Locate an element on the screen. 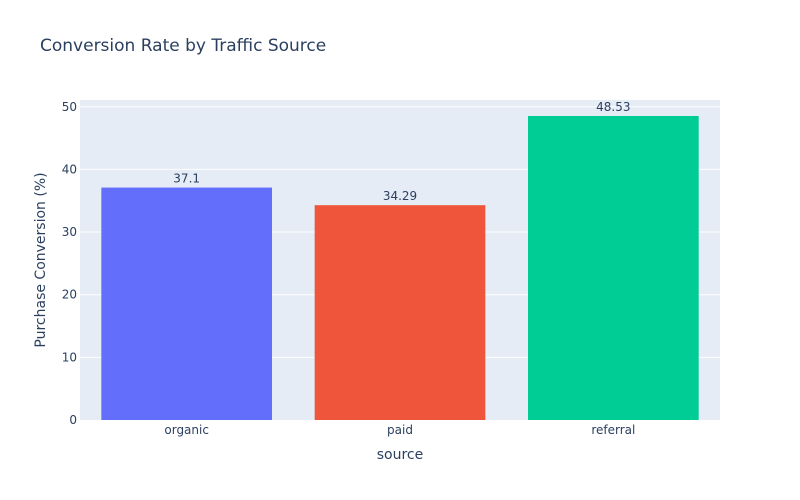 The image size is (800, 500). data-label-organic: 37.1 is located at coordinates (186, 179).